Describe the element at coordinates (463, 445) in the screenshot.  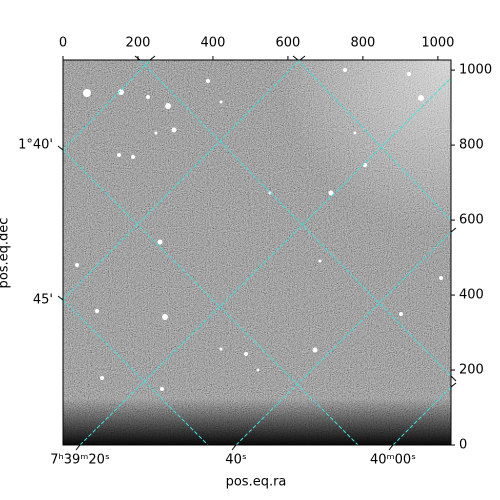
I see `y-tick-label: 0` at that location.